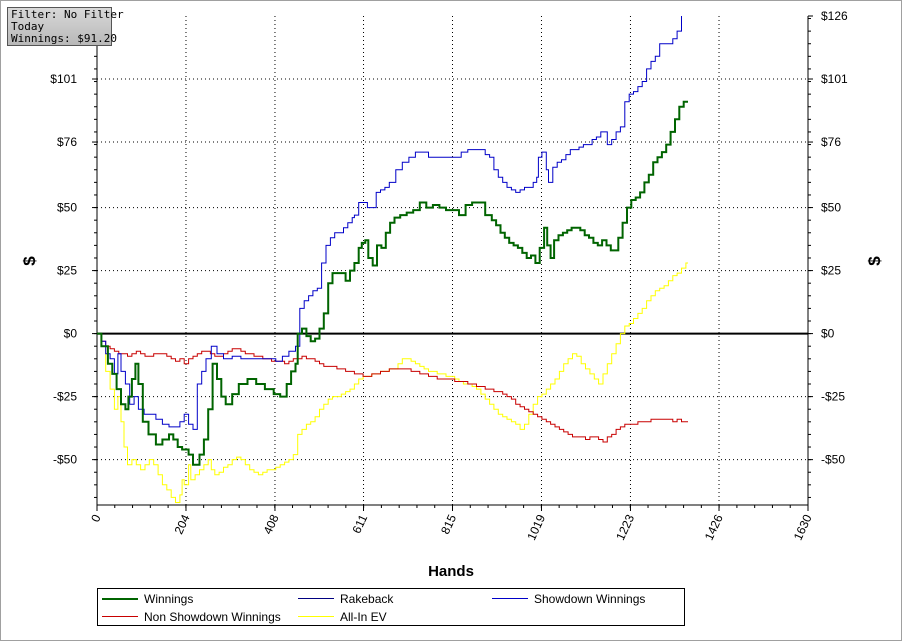 Image resolution: width=902 pixels, height=641 pixels. I want to click on x-tick-label: 1223, so click(625, 527).